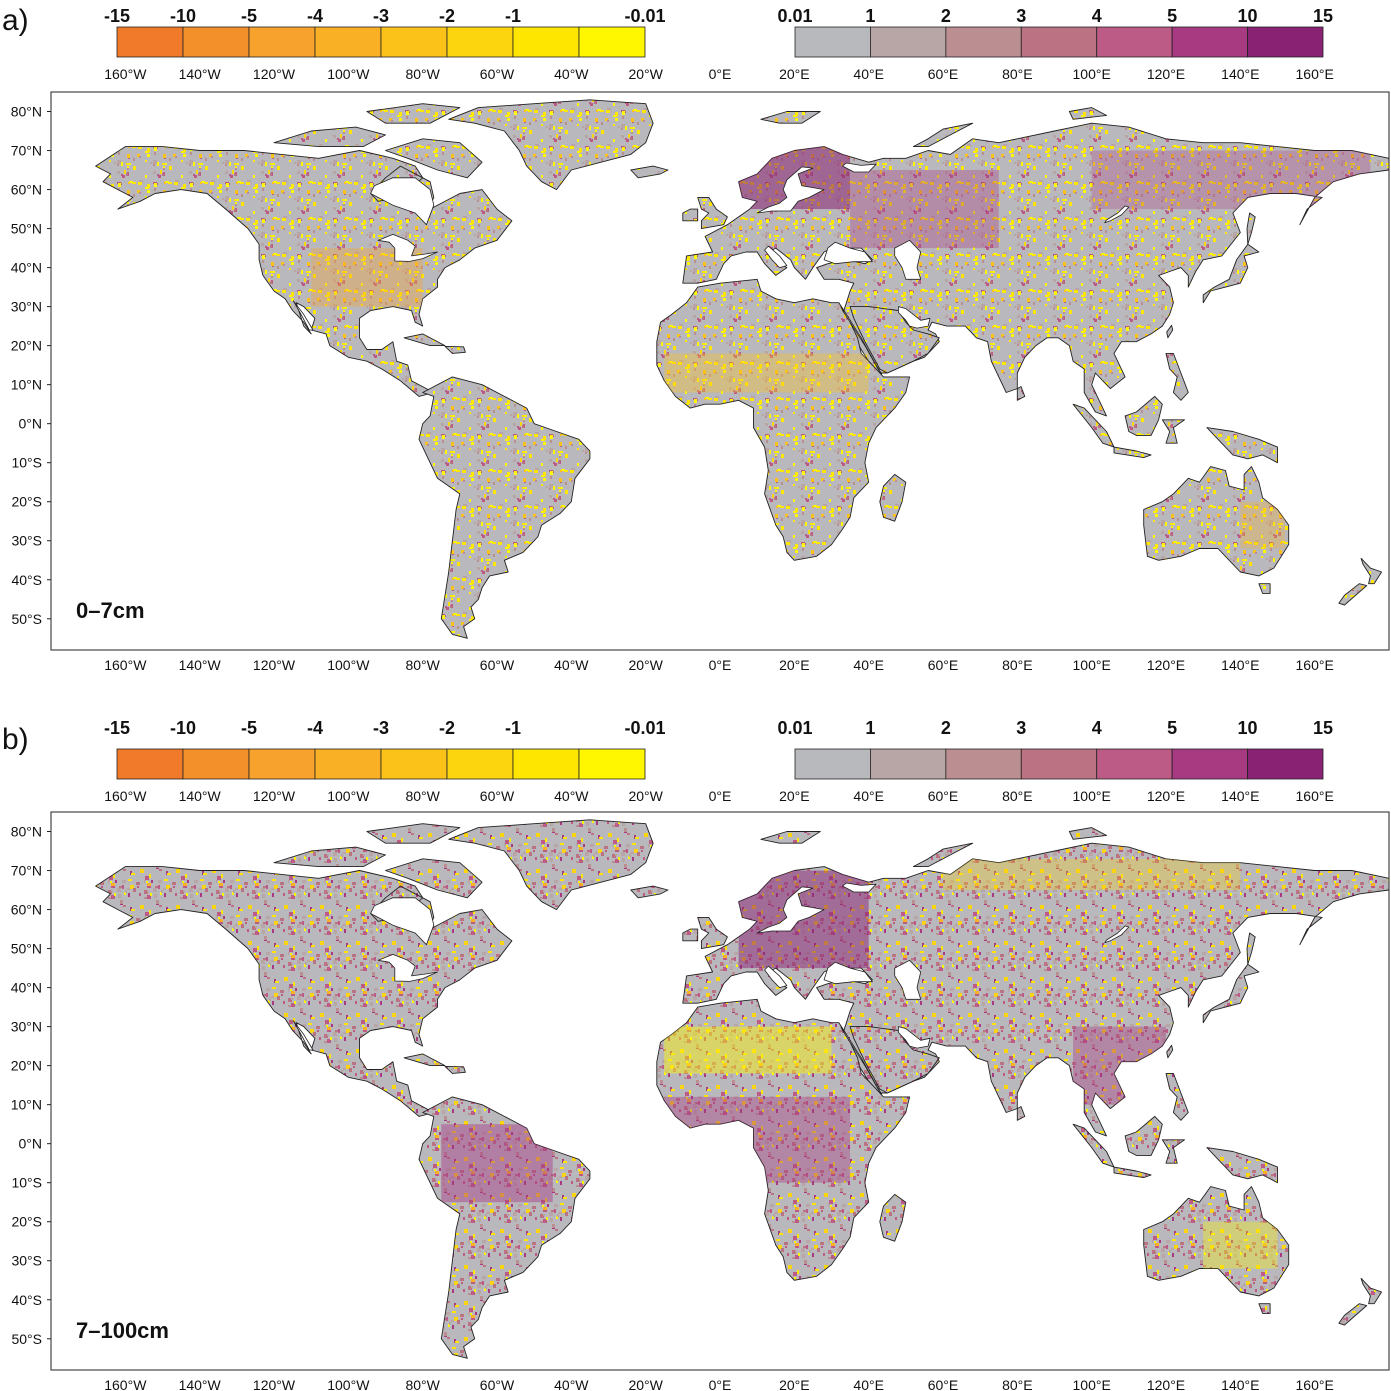 This screenshot has width=1391, height=1391. I want to click on lat-tick-label: 40°S, so click(26, 1300).